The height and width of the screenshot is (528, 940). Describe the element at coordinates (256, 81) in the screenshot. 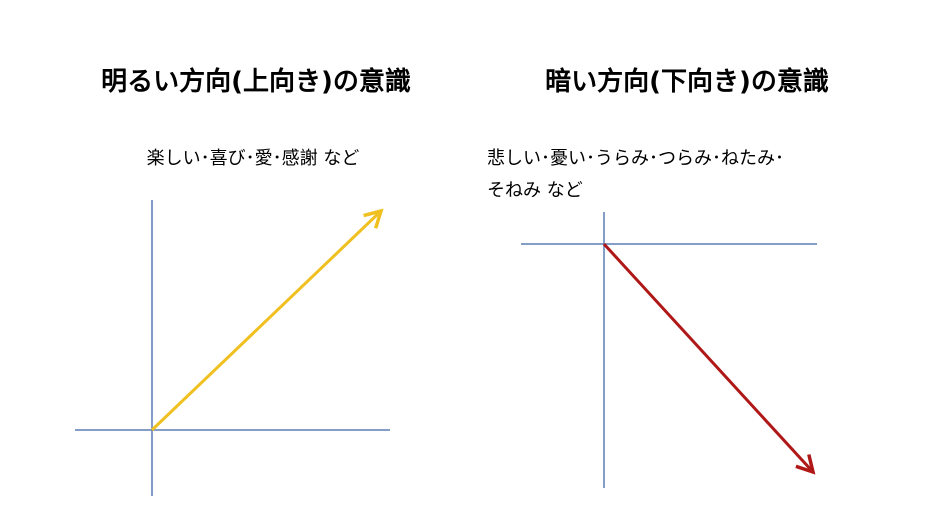

I see `panel-title: 明るい方向(上向き)の意識` at that location.